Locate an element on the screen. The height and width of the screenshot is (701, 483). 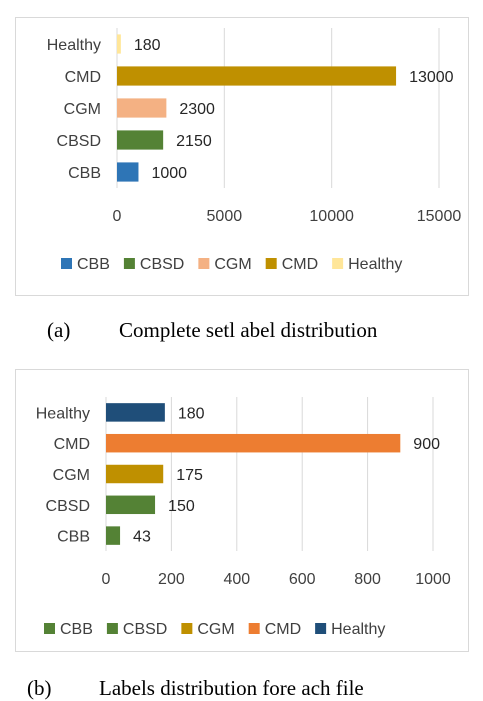
x-tick-label: 15000 is located at coordinates (439, 216).